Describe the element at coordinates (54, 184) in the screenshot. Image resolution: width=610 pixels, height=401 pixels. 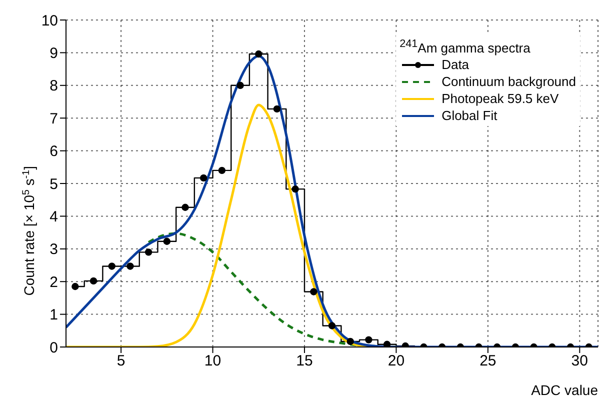
I see `y-tick-label: 5` at that location.